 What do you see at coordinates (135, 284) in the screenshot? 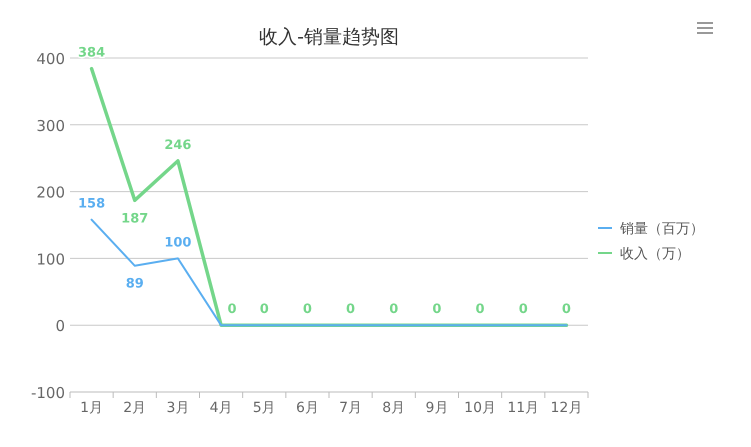
I see `data-label: 89` at bounding box center [135, 284].